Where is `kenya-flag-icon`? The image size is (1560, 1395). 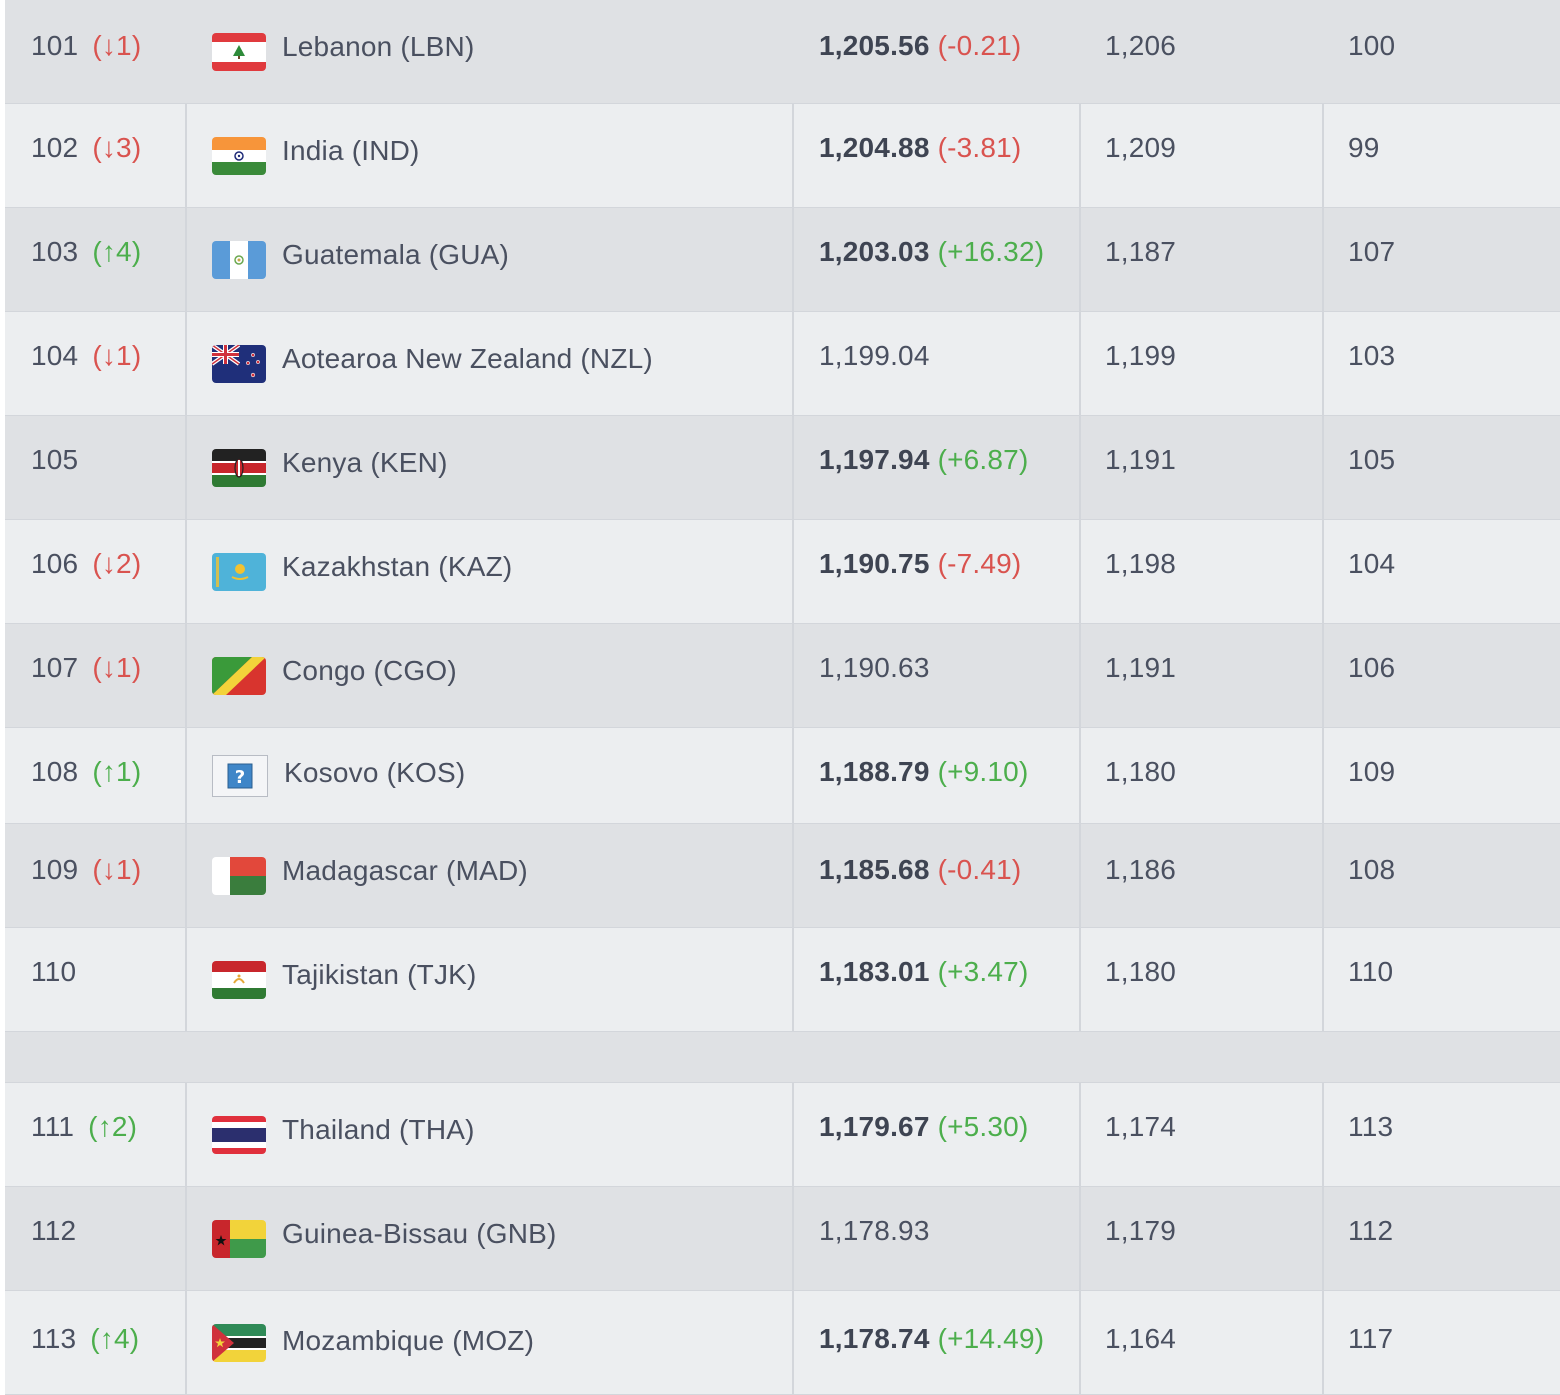
kenya-flag-icon is located at coordinates (239, 468).